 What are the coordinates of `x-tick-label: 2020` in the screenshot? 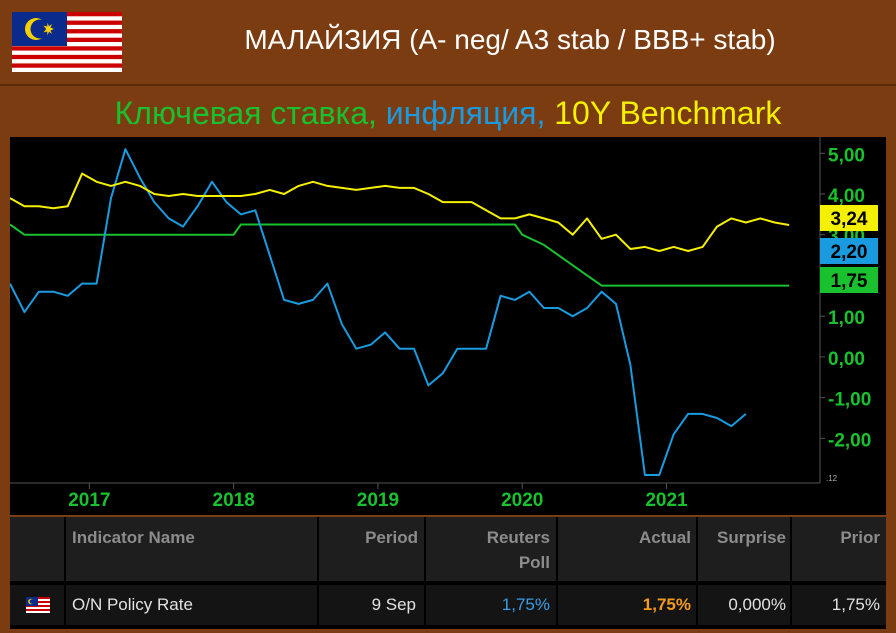 It's located at (522, 500).